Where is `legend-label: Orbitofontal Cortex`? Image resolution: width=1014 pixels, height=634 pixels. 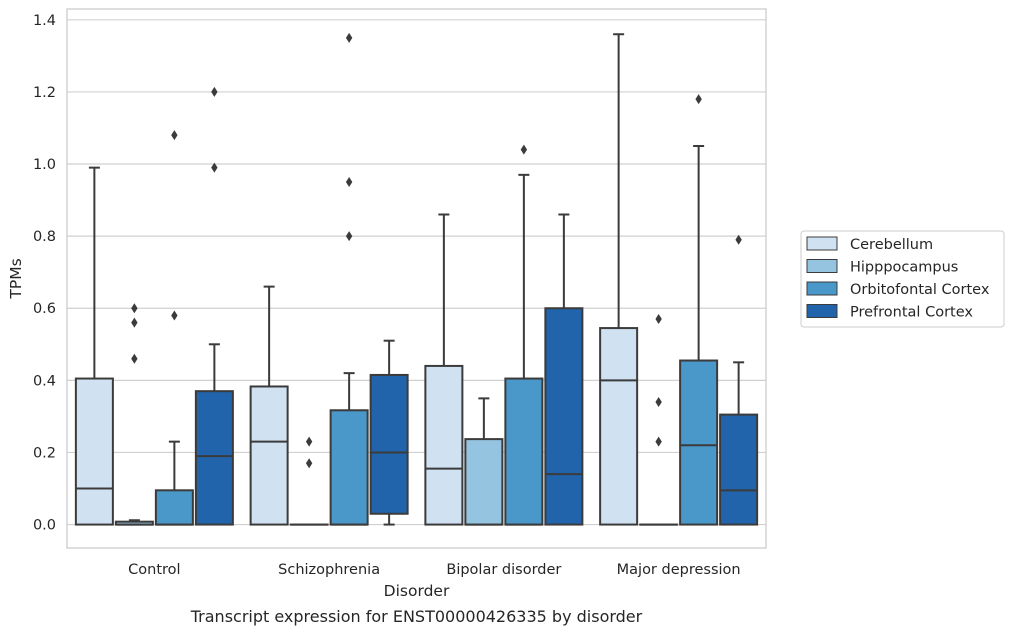 legend-label: Orbitofontal Cortex is located at coordinates (920, 290).